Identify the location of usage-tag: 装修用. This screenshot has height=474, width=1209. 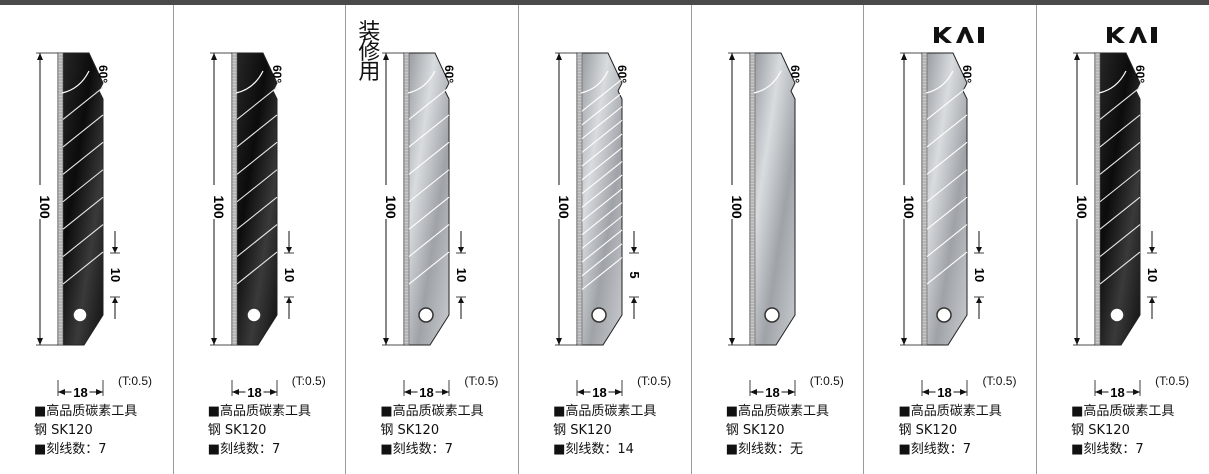
(369, 52).